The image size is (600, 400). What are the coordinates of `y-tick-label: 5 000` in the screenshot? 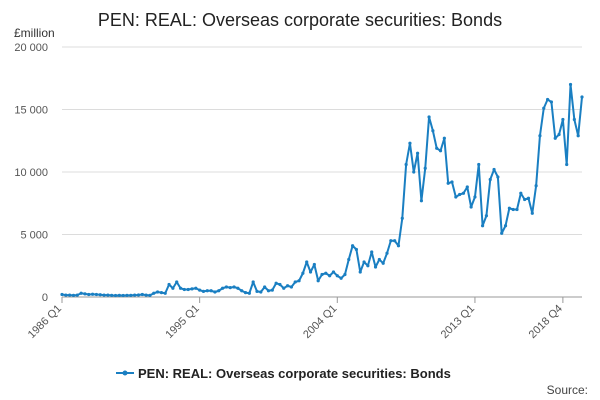 It's located at (34, 236).